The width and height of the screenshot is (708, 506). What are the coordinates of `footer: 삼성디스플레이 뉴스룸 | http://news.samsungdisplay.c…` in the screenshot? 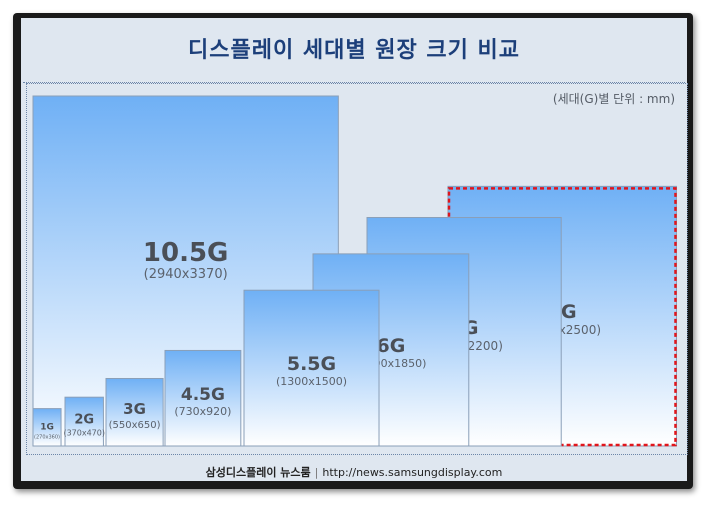 It's located at (354, 472).